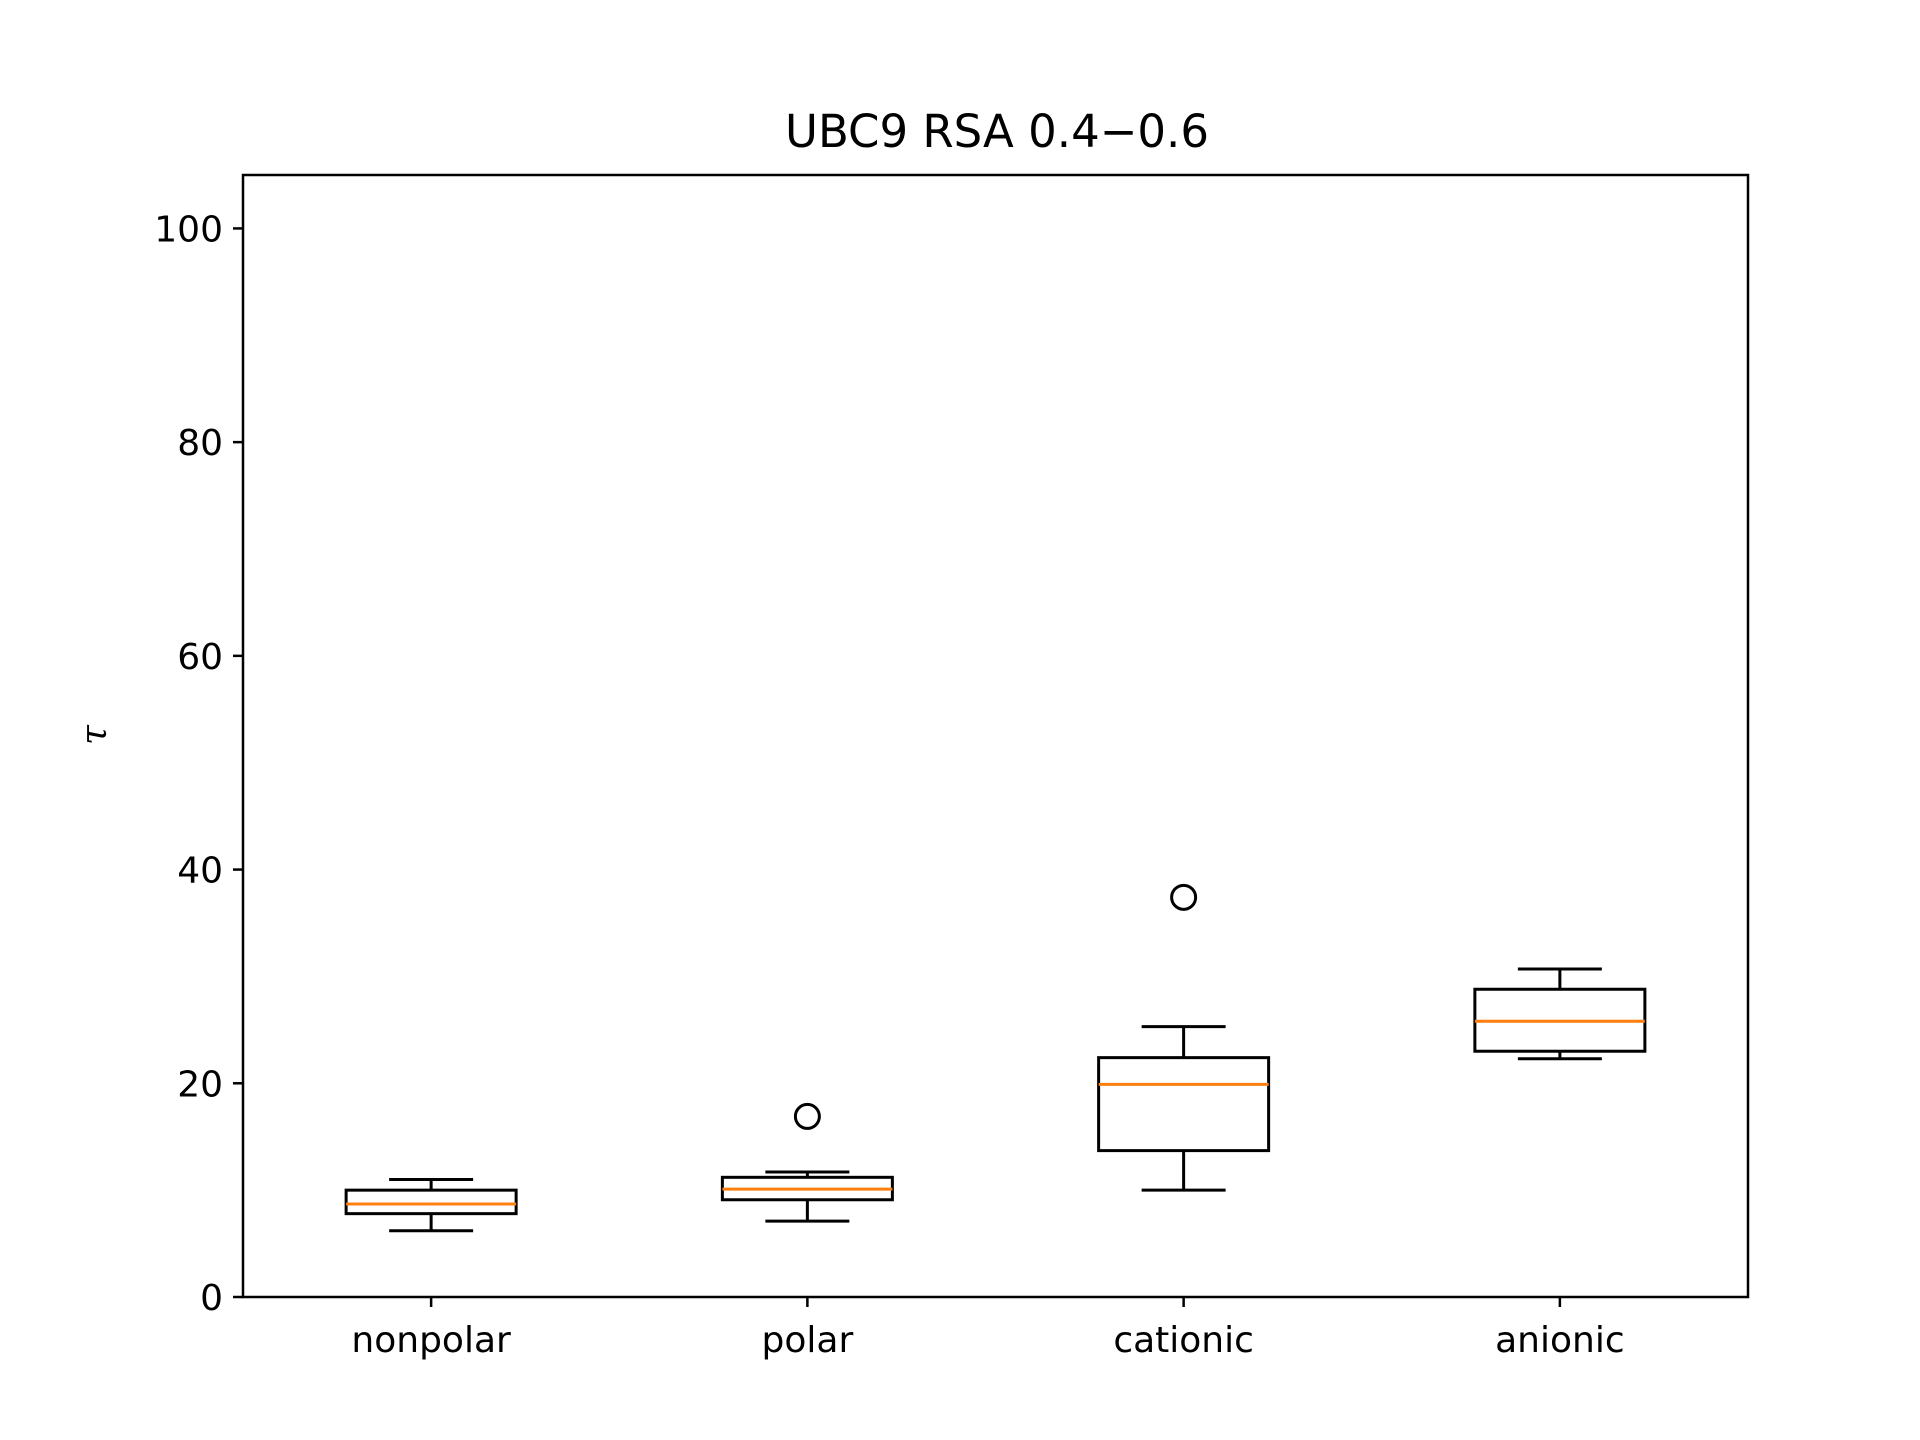 This screenshot has height=1440, width=1920. I want to click on x-tick-label-polar: polar, so click(808, 1340).